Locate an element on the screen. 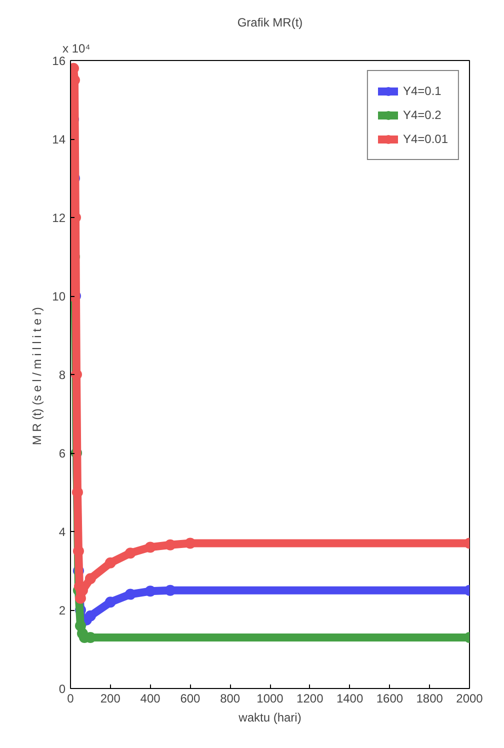 The width and height of the screenshot is (504, 748). chart-title: Grafik MR(t) is located at coordinates (270, 23).